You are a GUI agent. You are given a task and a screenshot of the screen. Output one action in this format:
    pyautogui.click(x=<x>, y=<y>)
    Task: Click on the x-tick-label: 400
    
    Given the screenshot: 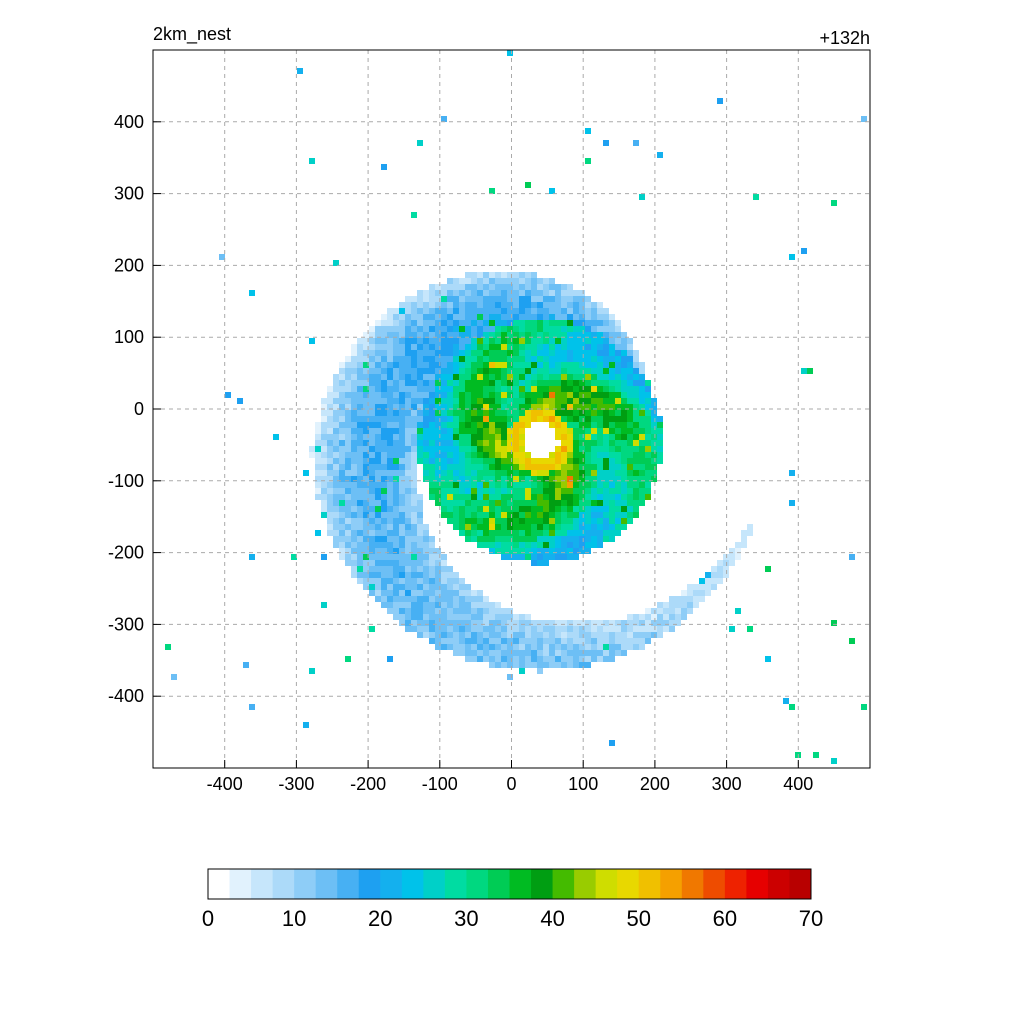 What is the action you would take?
    pyautogui.click(x=798, y=784)
    